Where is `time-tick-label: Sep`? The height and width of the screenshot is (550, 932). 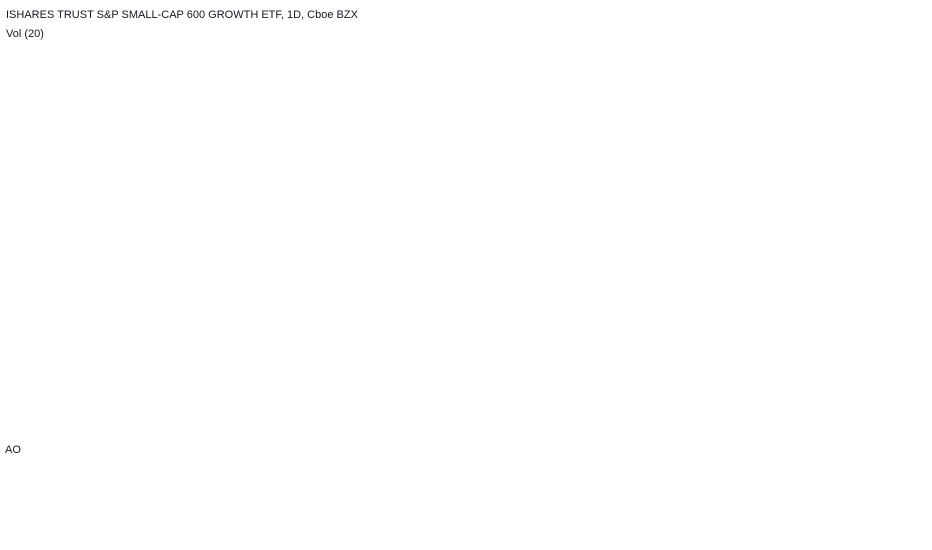
time-tick-label: Sep is located at coordinates (790, 539).